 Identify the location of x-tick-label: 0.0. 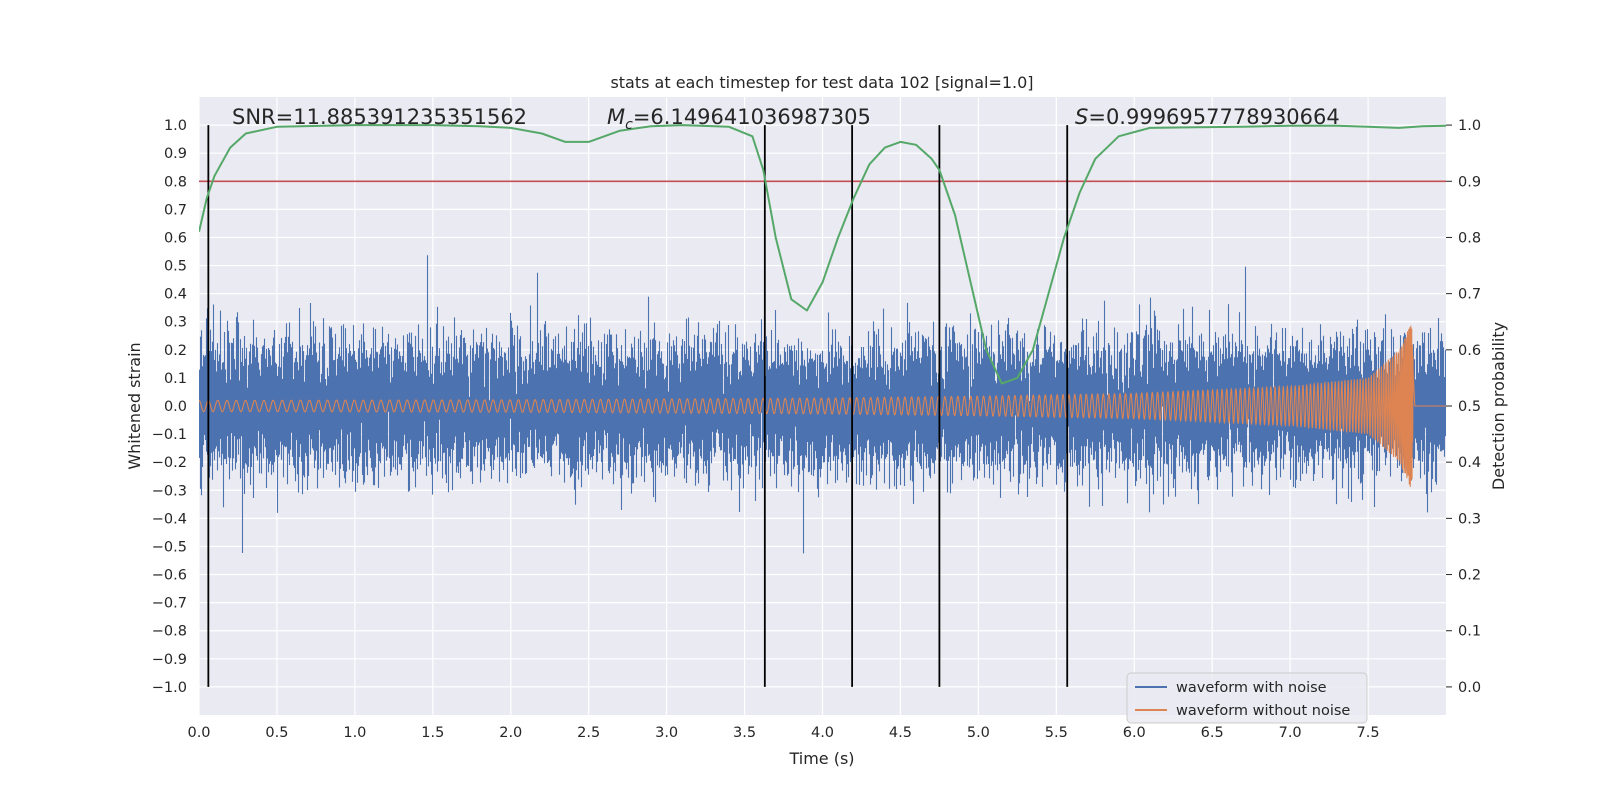
(198, 733).